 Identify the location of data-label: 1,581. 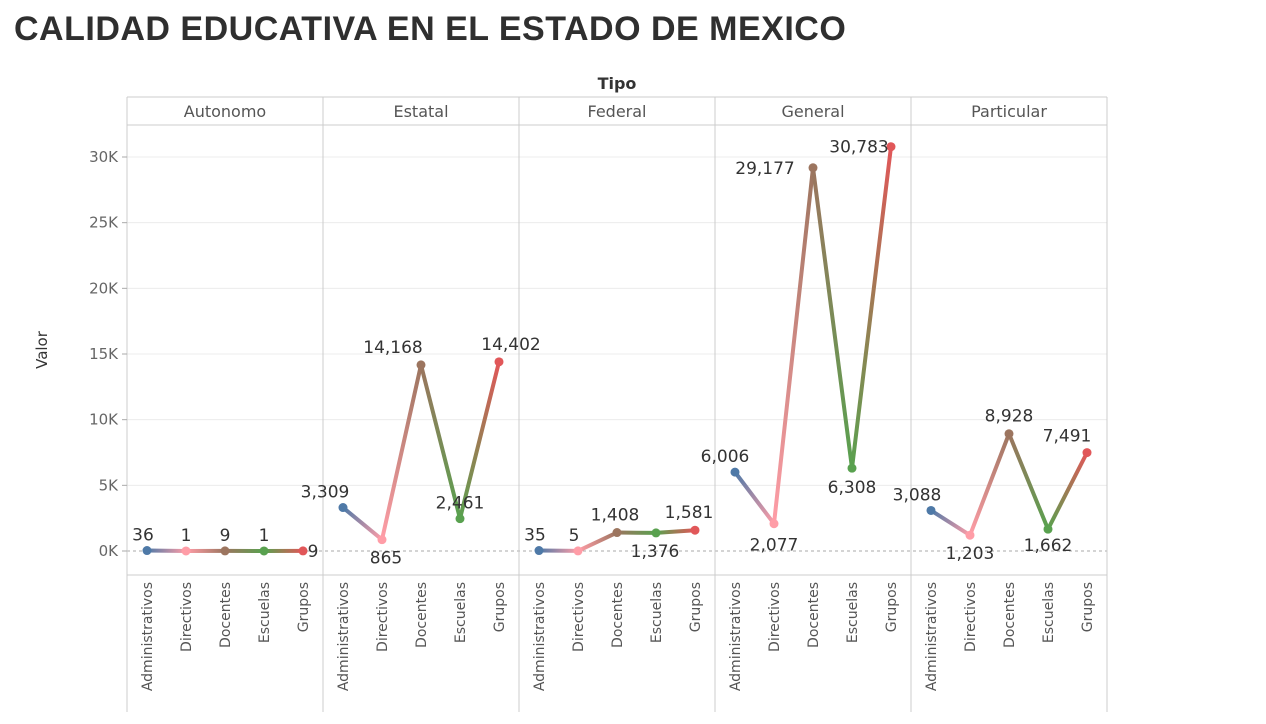
(689, 513).